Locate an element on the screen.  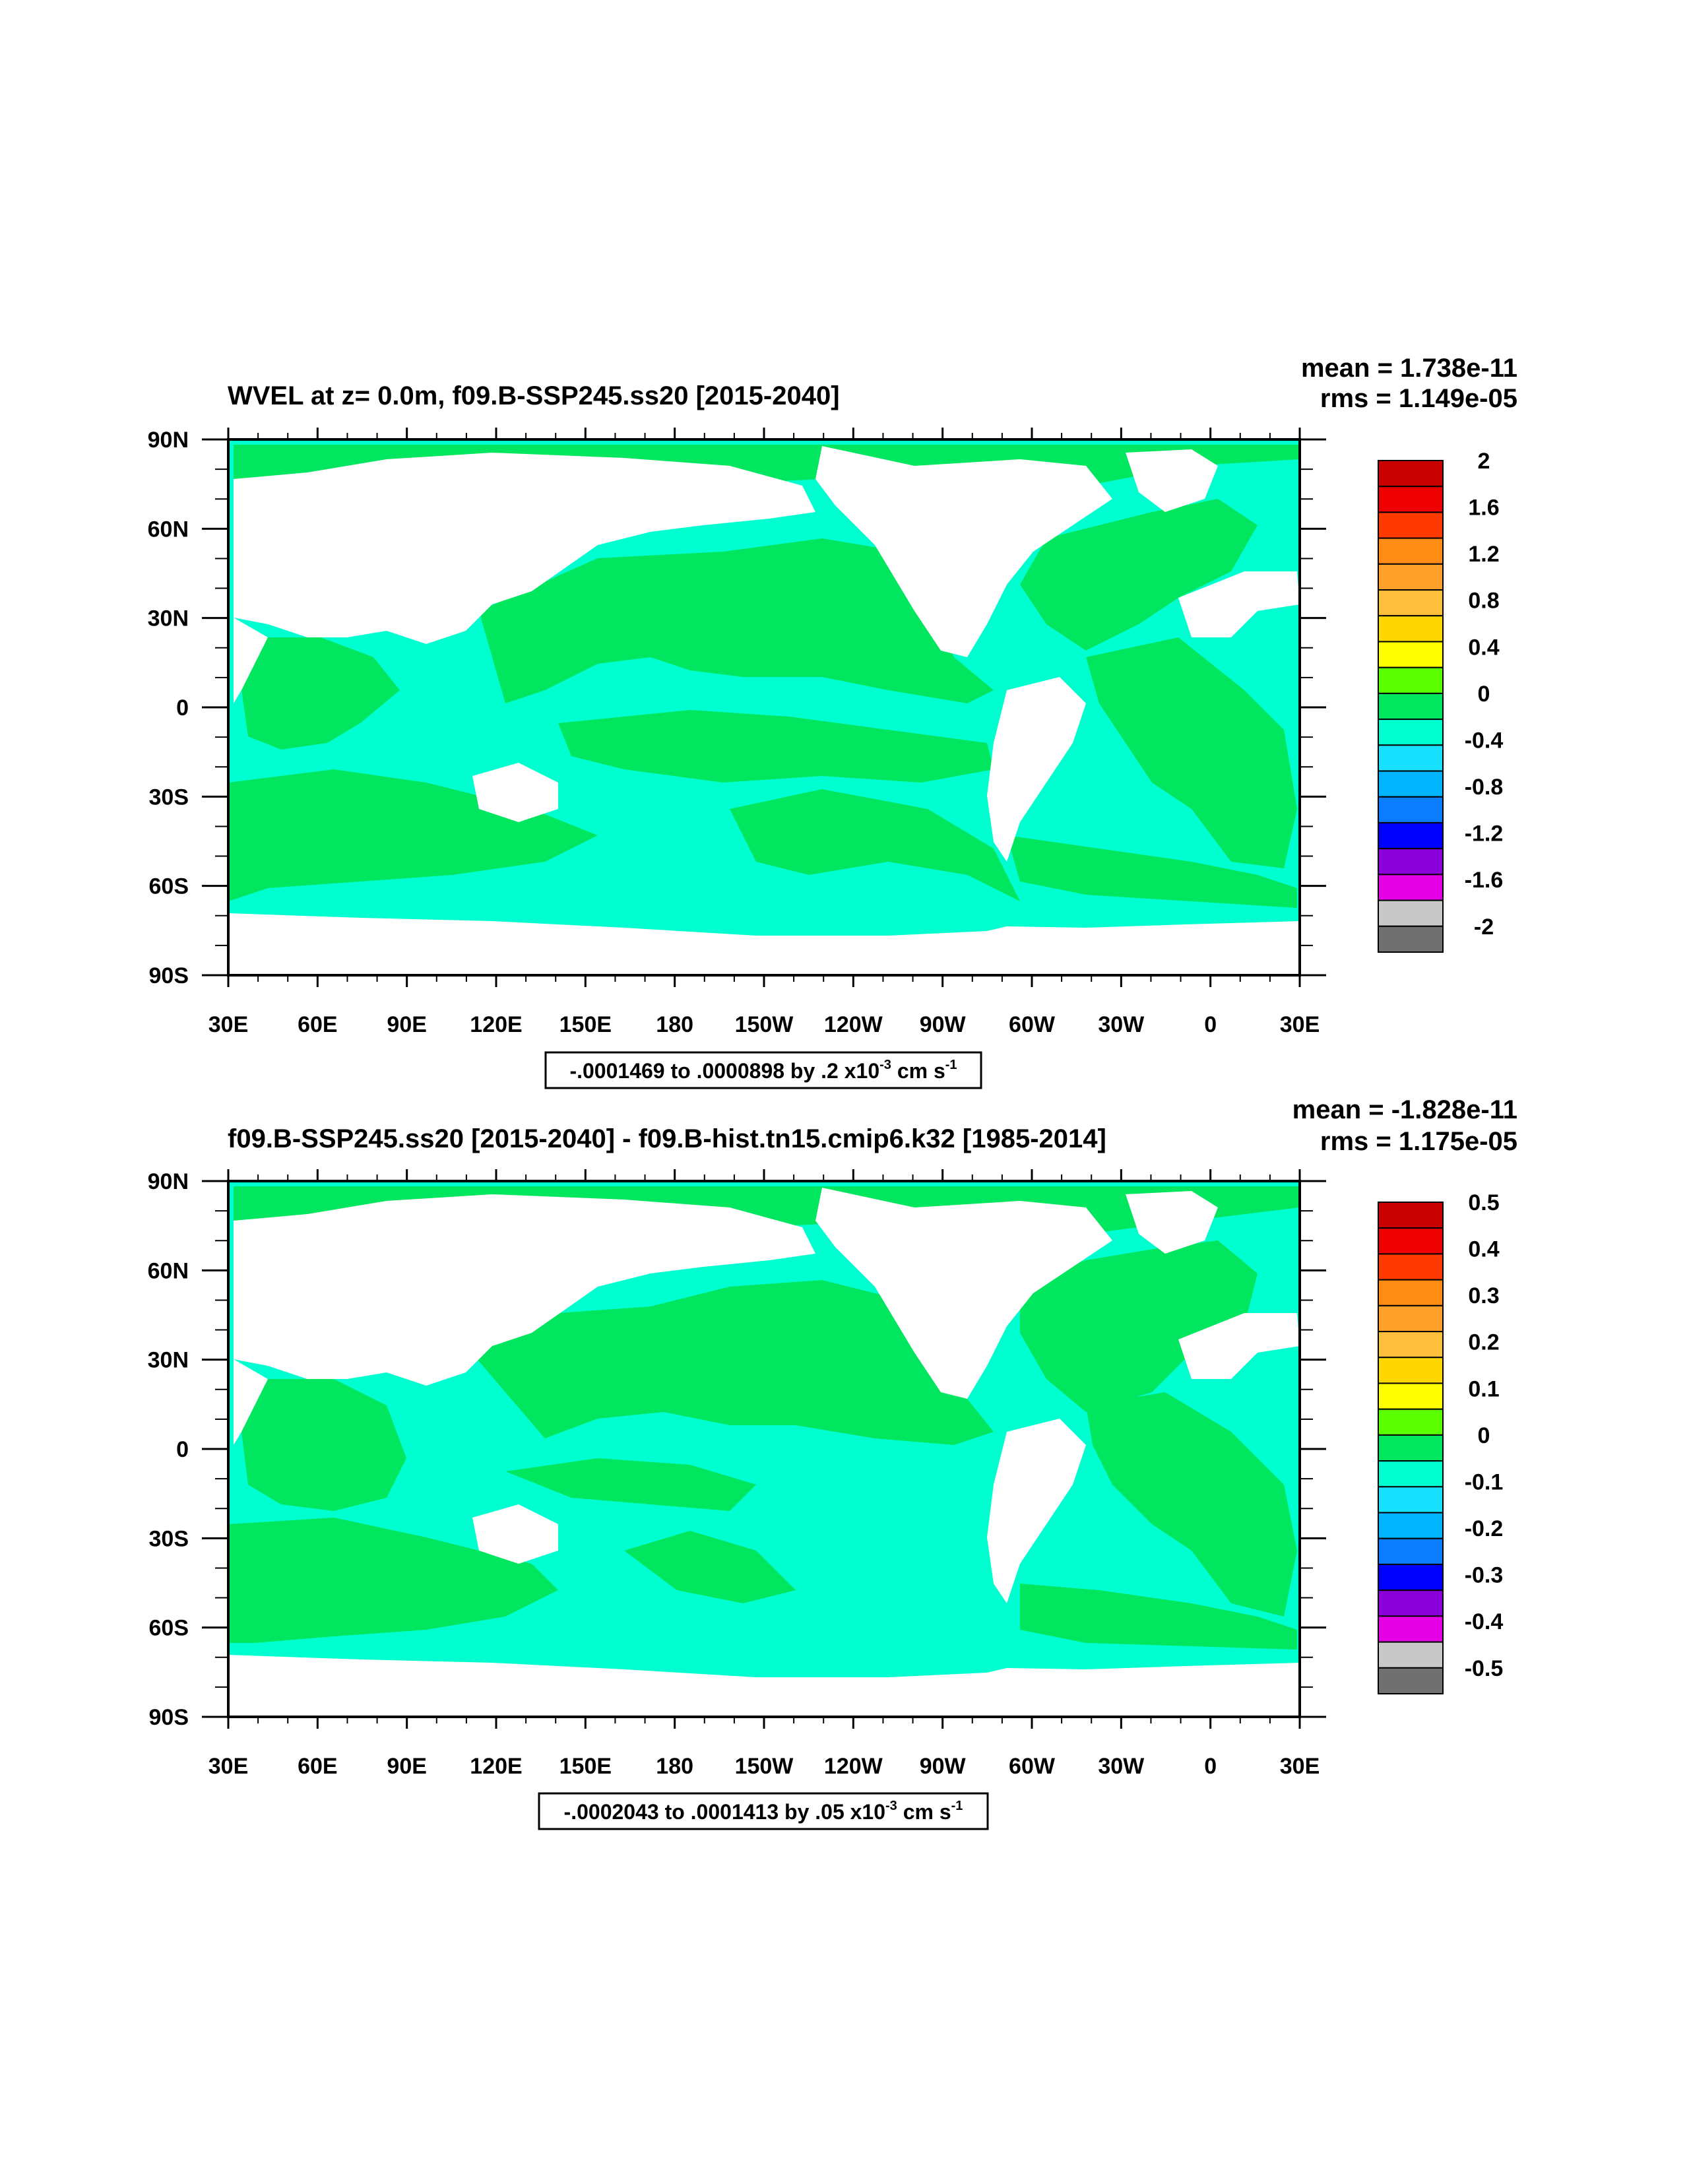
mean-label: mean = -1.828e-11 is located at coordinates (1404, 1109).